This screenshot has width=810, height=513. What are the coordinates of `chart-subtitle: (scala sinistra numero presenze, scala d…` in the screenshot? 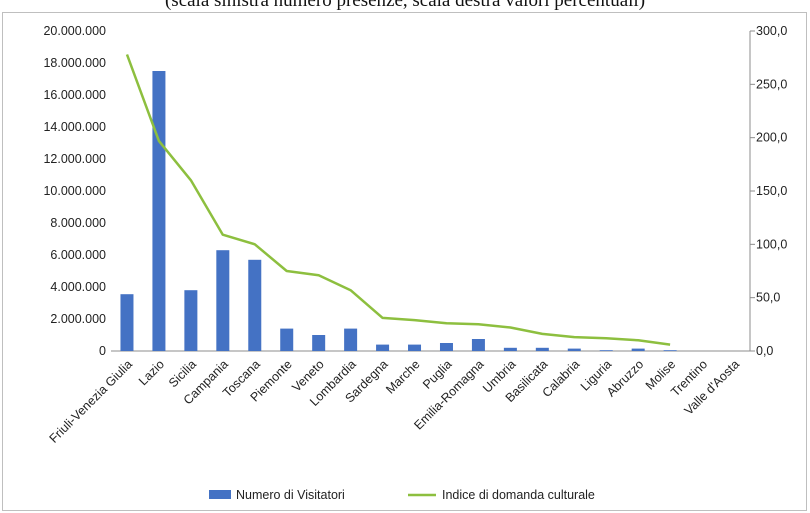 It's located at (405, 5).